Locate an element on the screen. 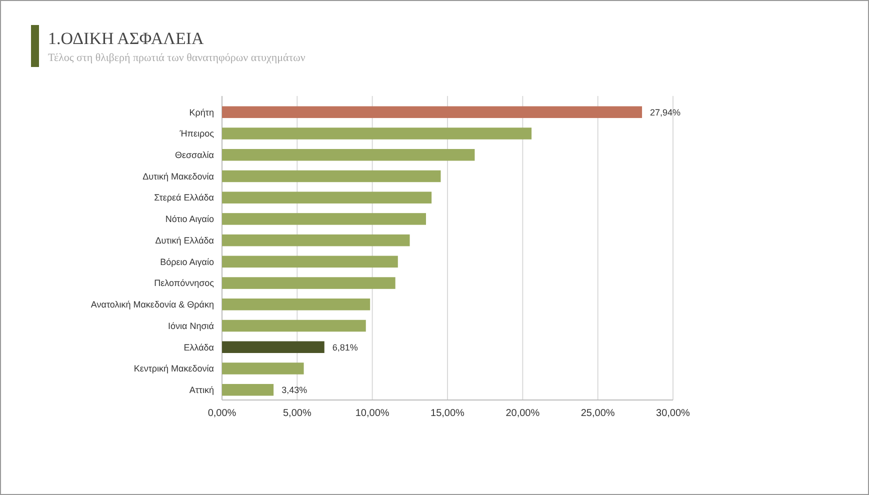 The image size is (869, 495). y-tick-label: Βόρειο Αιγαίο is located at coordinates (187, 261).